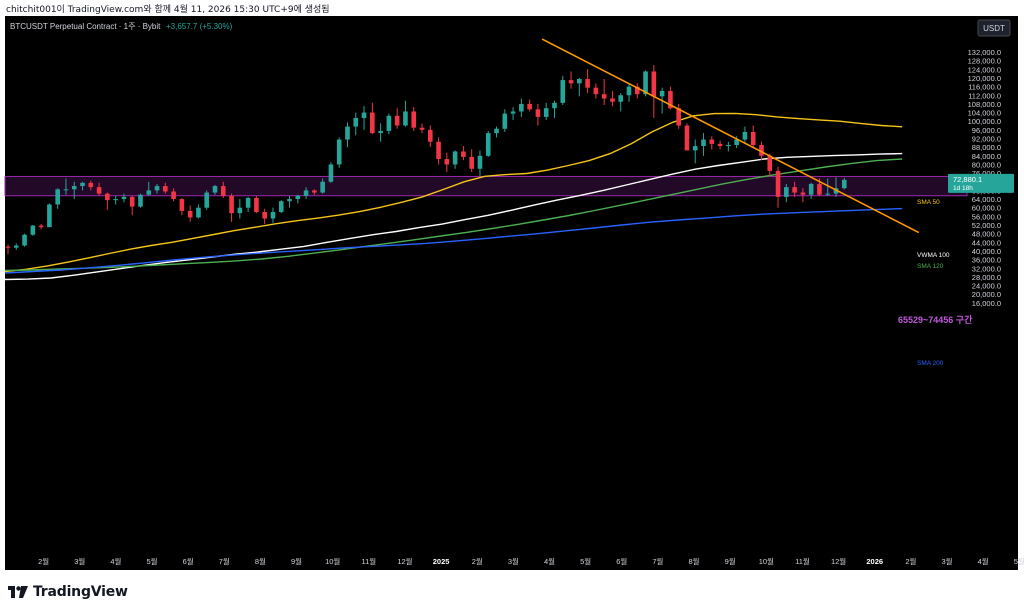 The width and height of the screenshot is (1024, 609). What do you see at coordinates (986, 139) in the screenshot?
I see `y-tick-label: 92,000.0` at bounding box center [986, 139].